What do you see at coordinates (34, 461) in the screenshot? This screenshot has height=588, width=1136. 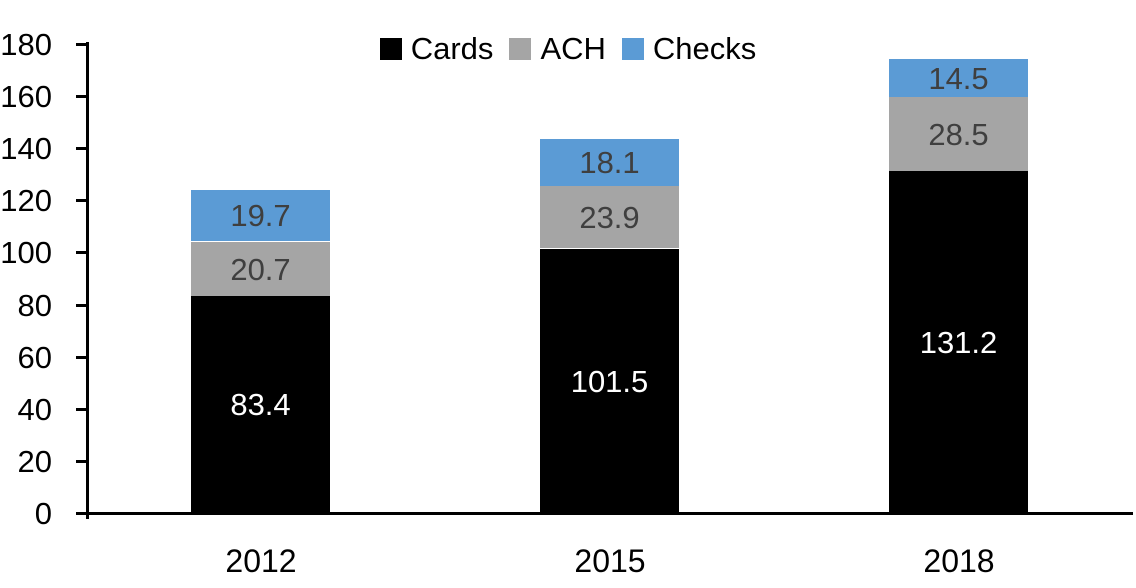 I see `y-axis-tick-label: 20` at bounding box center [34, 461].